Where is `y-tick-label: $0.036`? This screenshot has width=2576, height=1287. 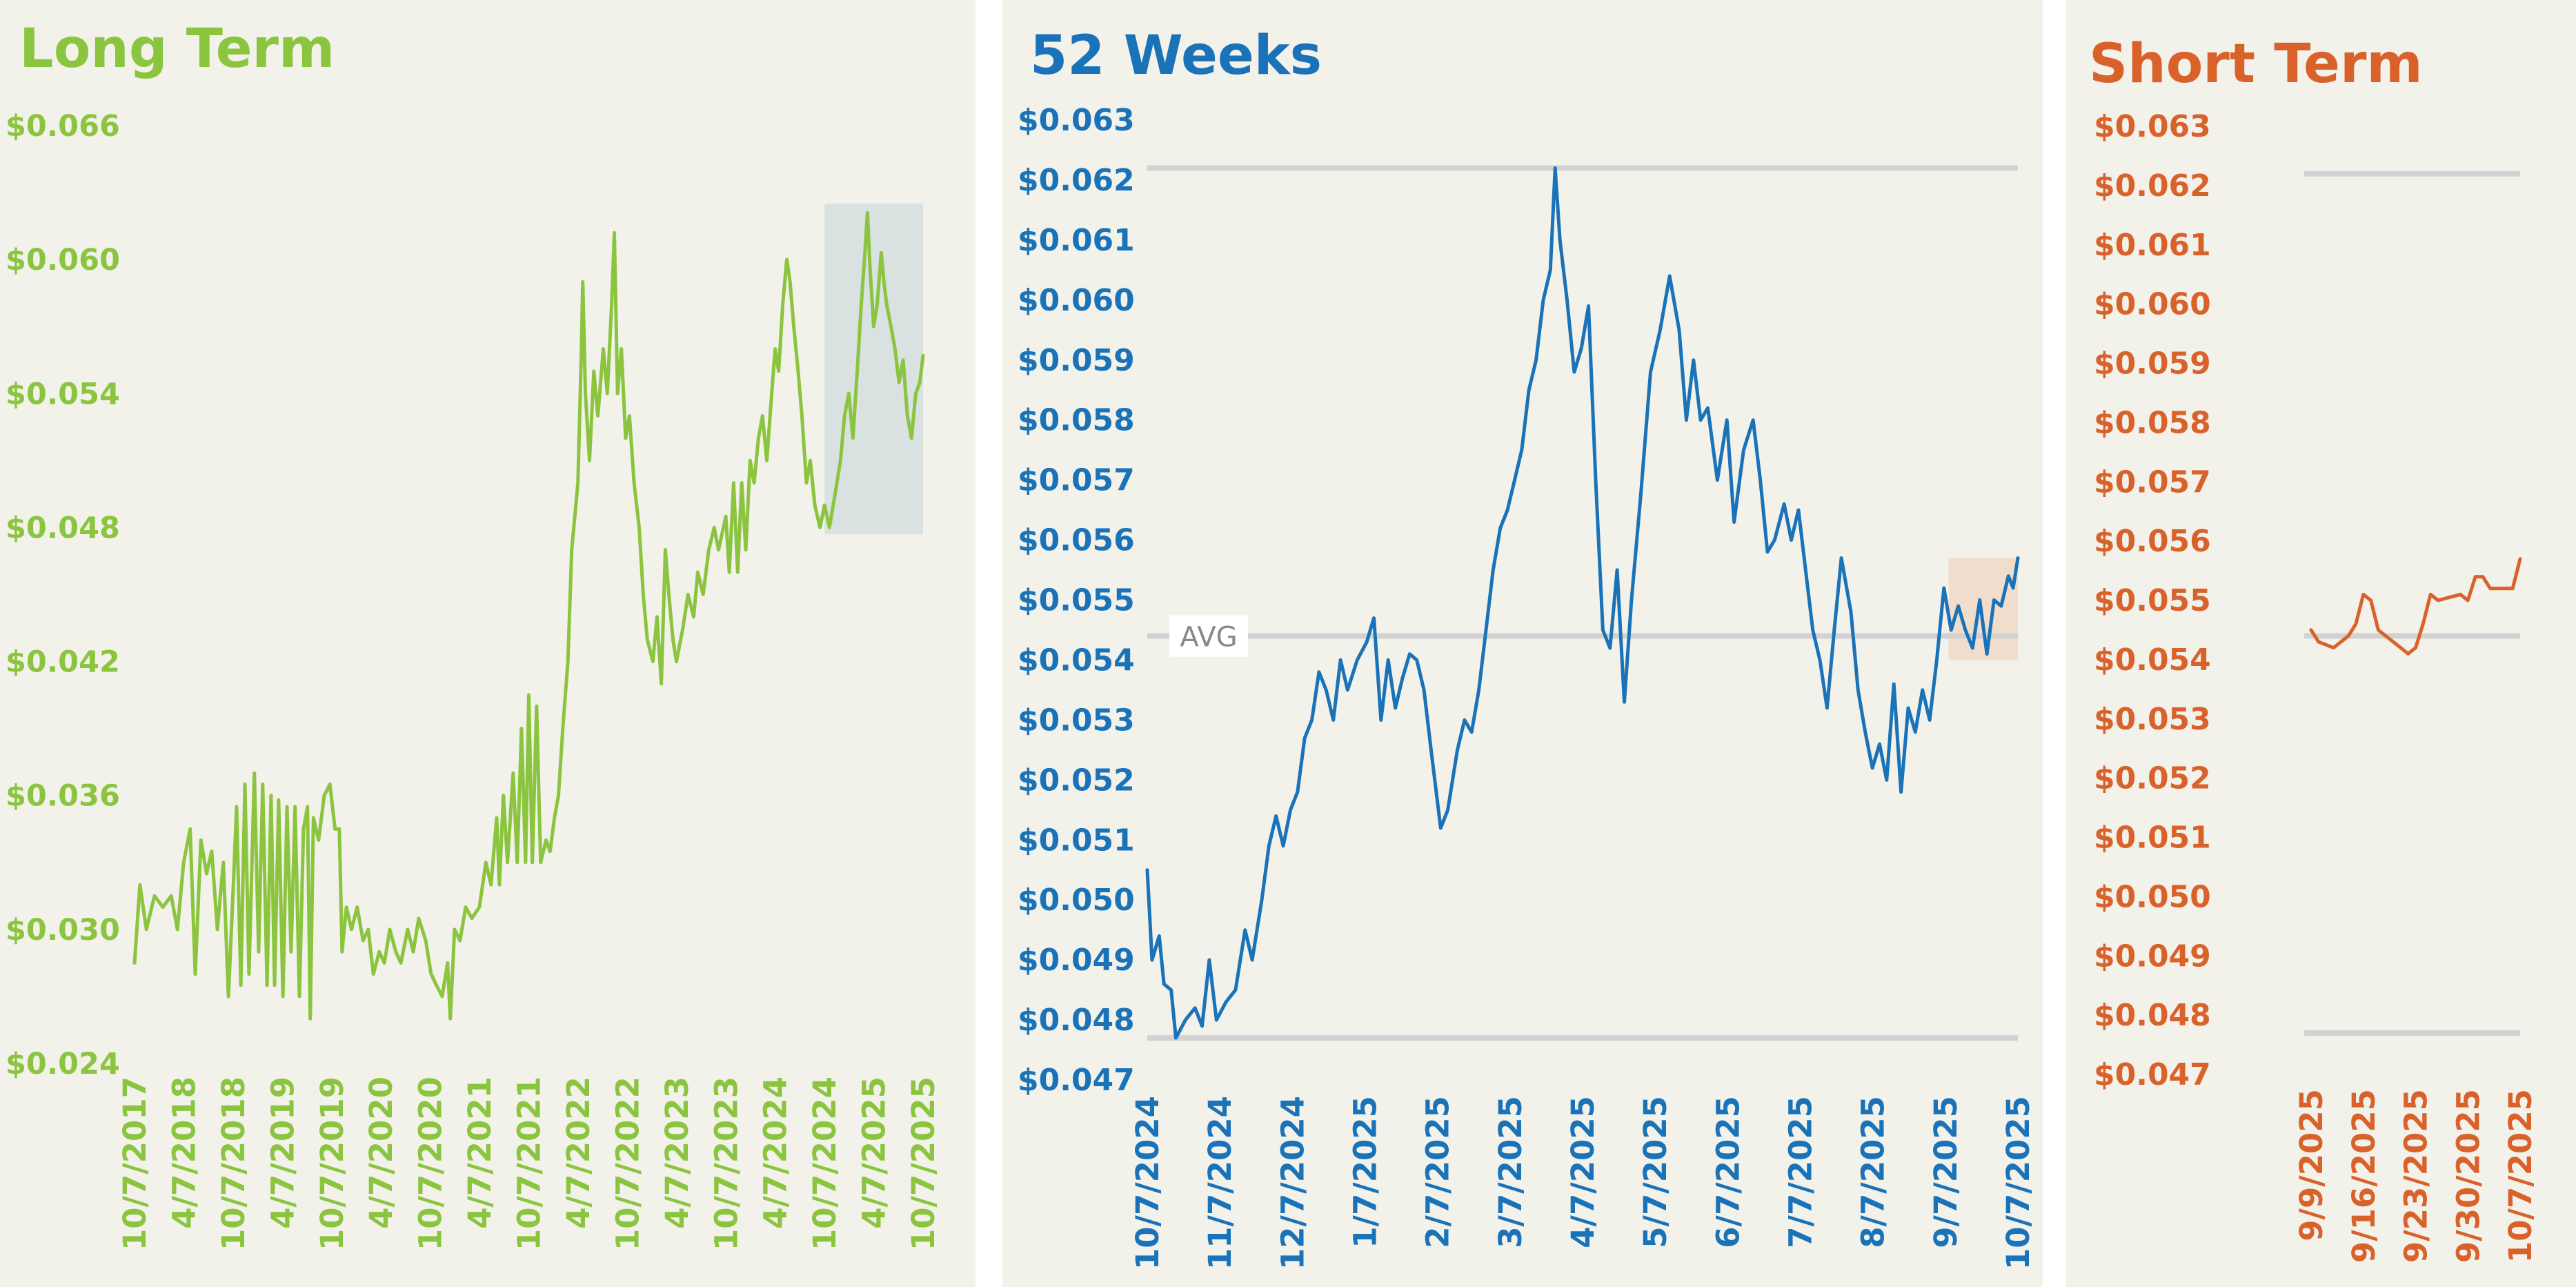
y-tick-label: $0.036 is located at coordinates (63, 796).